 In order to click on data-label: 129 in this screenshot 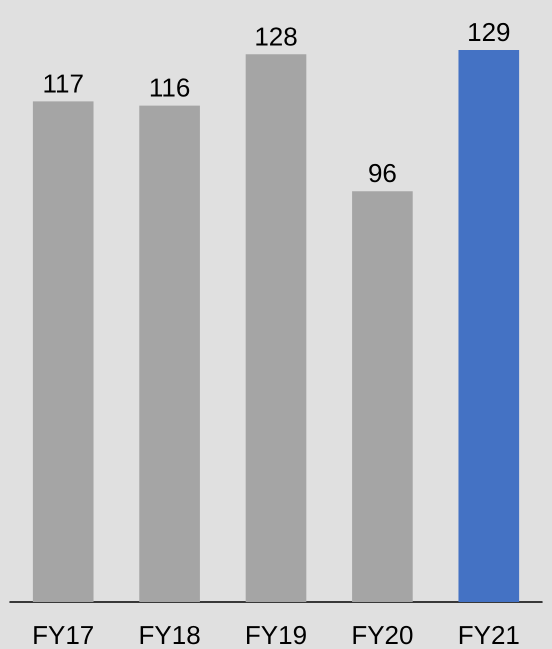, I will do `click(488, 32)`.